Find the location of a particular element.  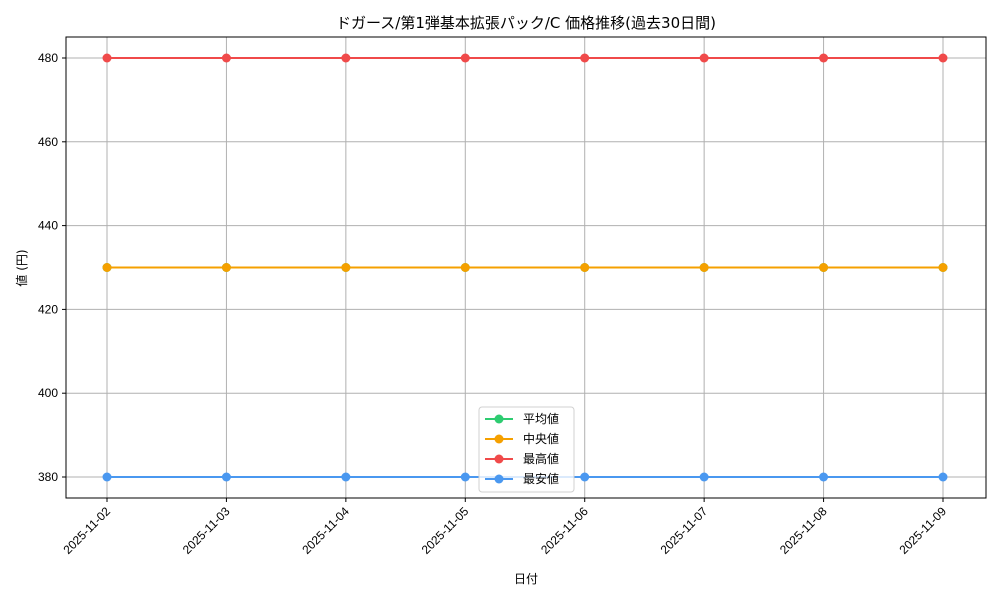

y-axis-label: 値 (円) is located at coordinates (21, 267).